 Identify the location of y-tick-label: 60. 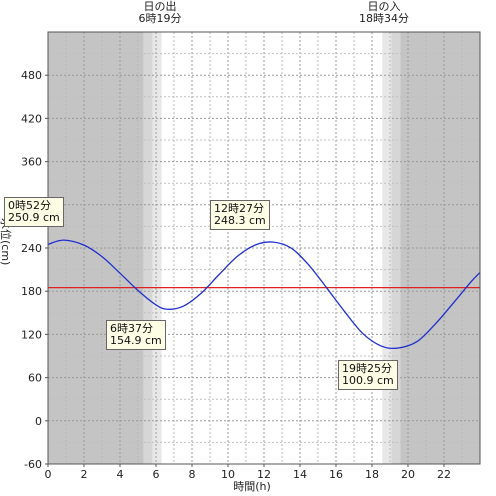
(35, 378).